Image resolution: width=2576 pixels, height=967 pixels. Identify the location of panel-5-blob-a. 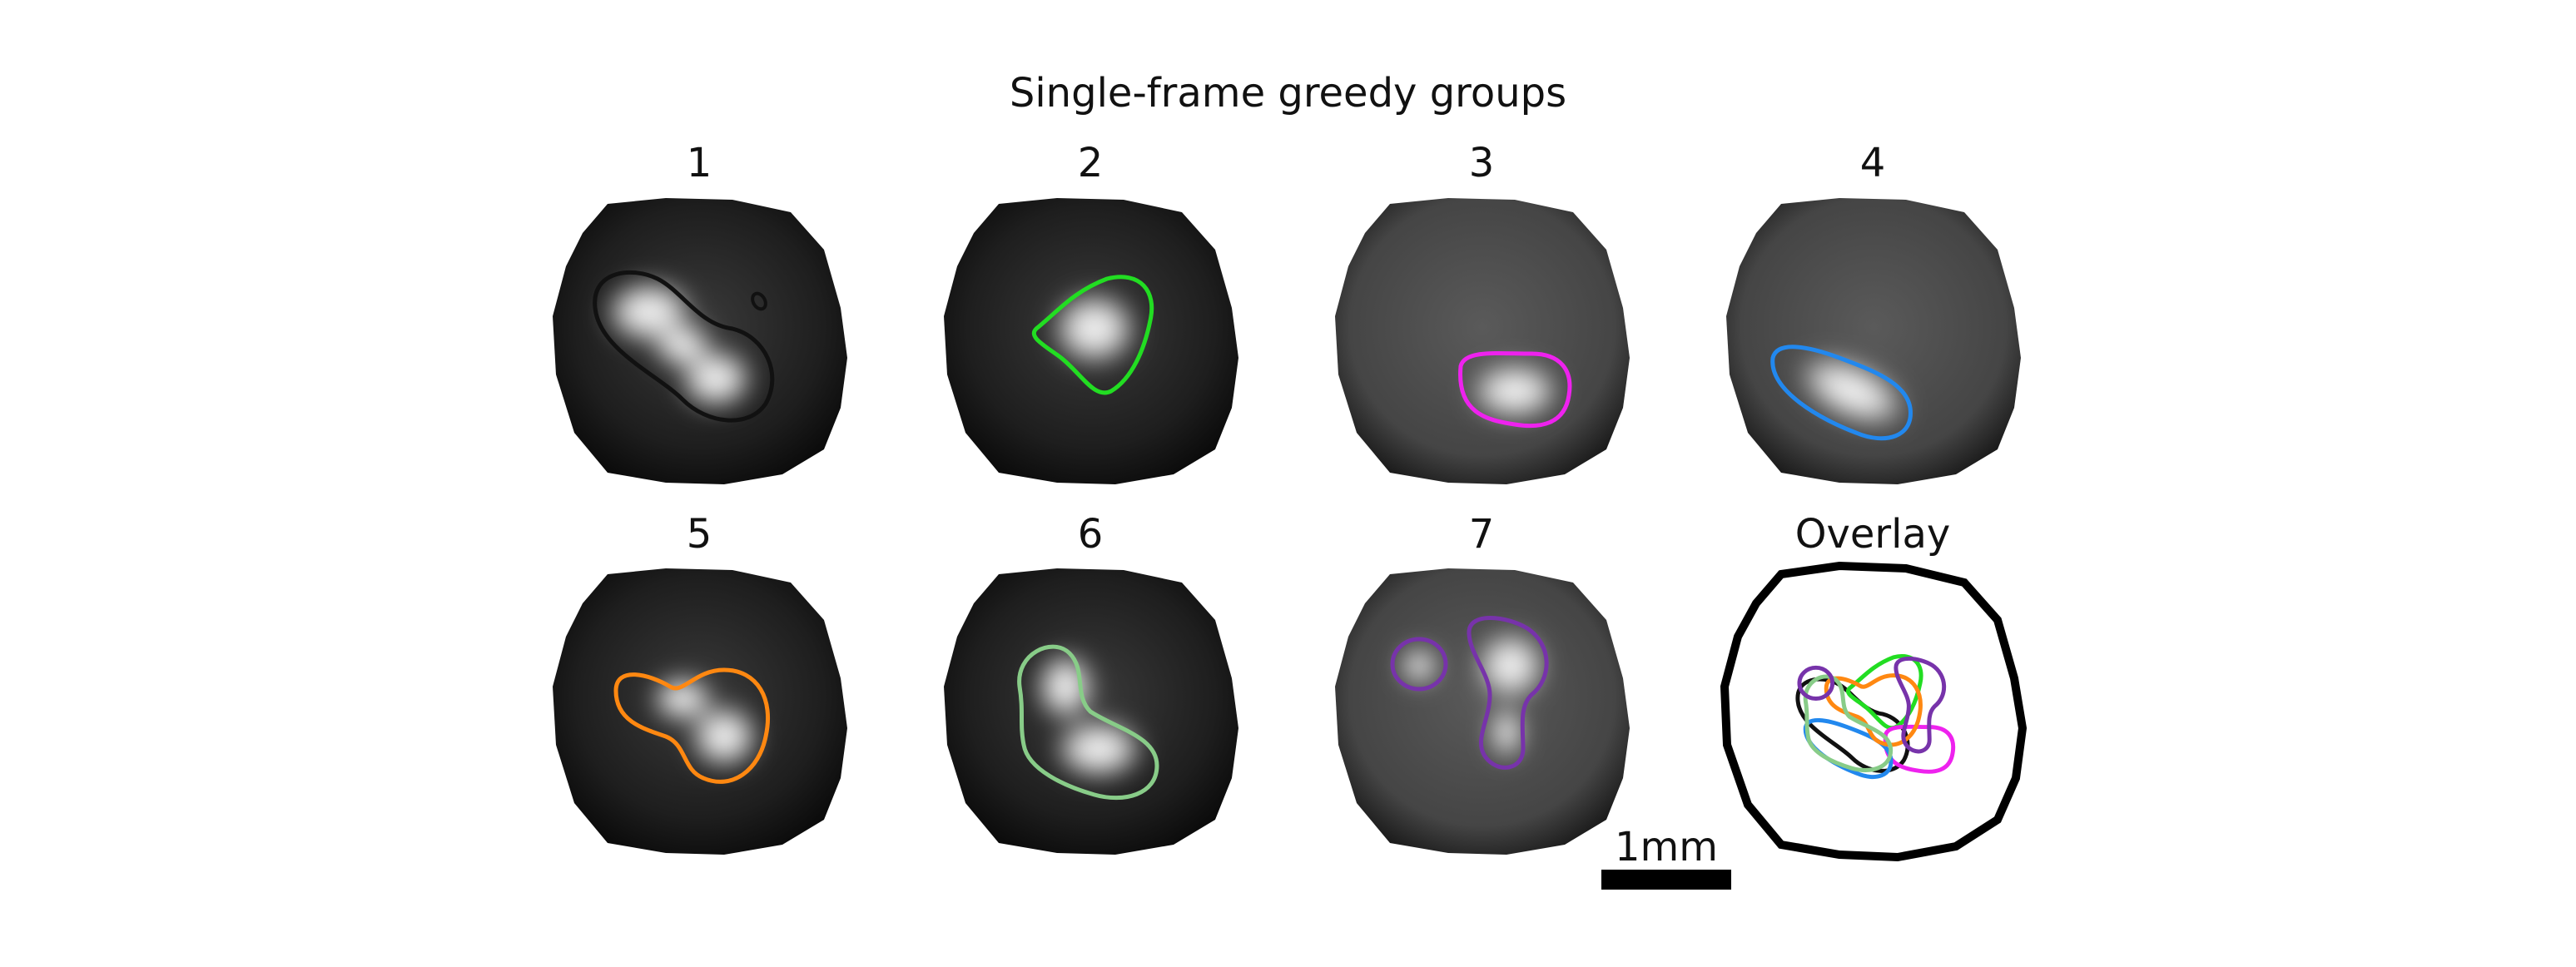
(724, 736).